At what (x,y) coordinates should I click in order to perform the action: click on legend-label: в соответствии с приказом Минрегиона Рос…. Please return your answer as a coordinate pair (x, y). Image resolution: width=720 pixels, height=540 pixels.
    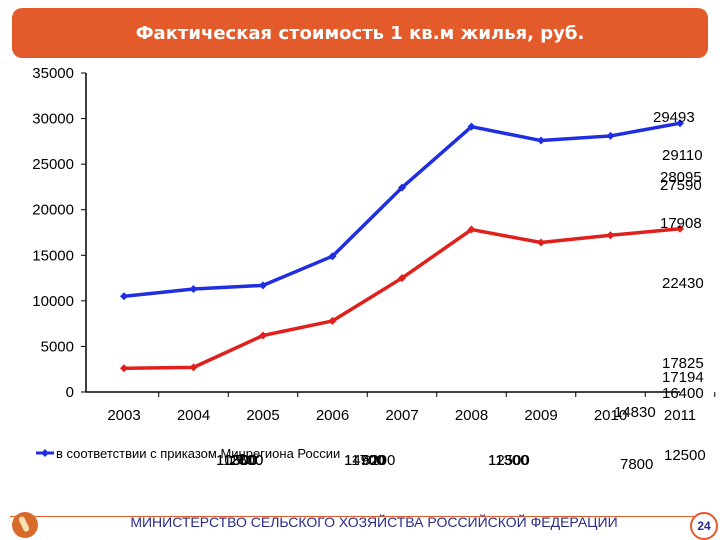
    Looking at the image, I should click on (198, 453).